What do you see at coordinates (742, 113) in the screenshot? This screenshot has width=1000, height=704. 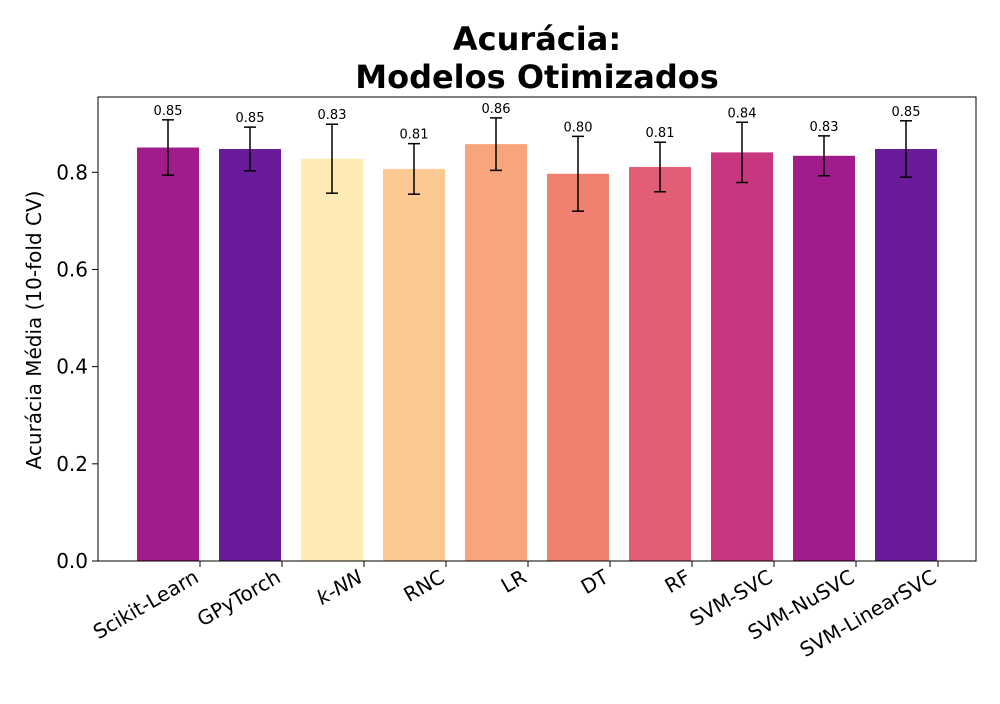 I see `data-label: 0.84` at bounding box center [742, 113].